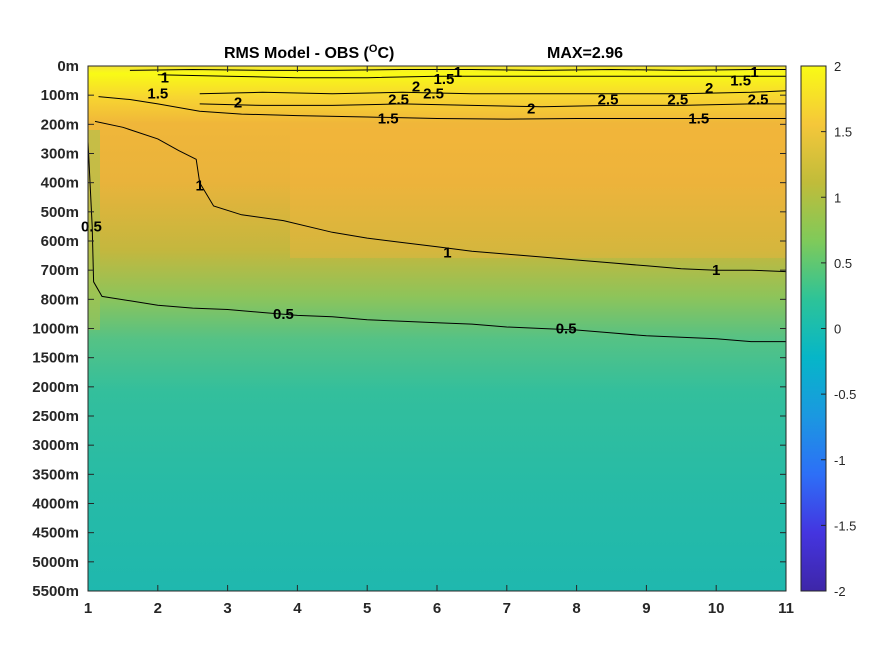  Describe the element at coordinates (716, 608) in the screenshot. I see `x-tick-label: 10` at that location.